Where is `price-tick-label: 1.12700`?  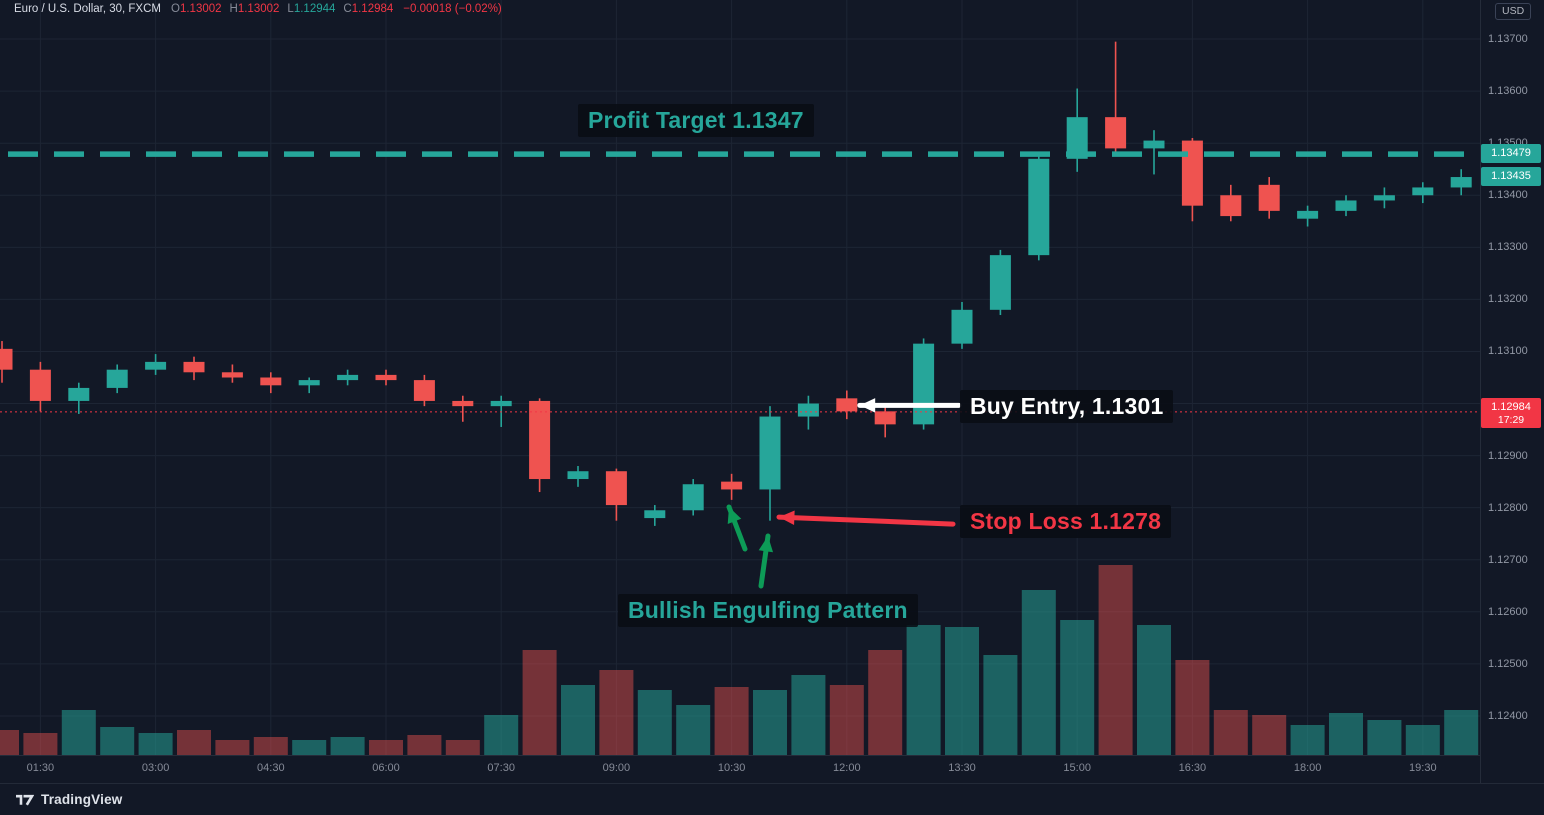 price-tick-label: 1.12700 is located at coordinates (1508, 559).